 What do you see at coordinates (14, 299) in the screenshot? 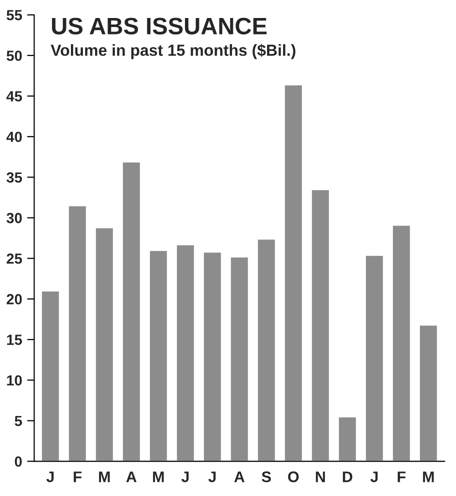
I see `y-tick-label: 20` at bounding box center [14, 299].